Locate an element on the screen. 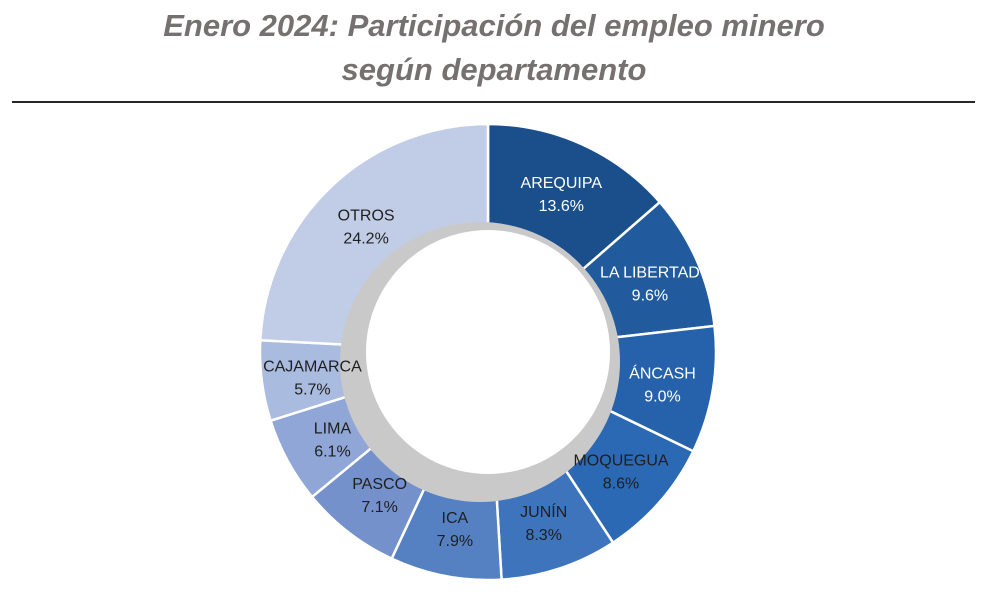 The width and height of the screenshot is (988, 595). slice-label-la-libertad: LA LIBERTAD is located at coordinates (650, 272).